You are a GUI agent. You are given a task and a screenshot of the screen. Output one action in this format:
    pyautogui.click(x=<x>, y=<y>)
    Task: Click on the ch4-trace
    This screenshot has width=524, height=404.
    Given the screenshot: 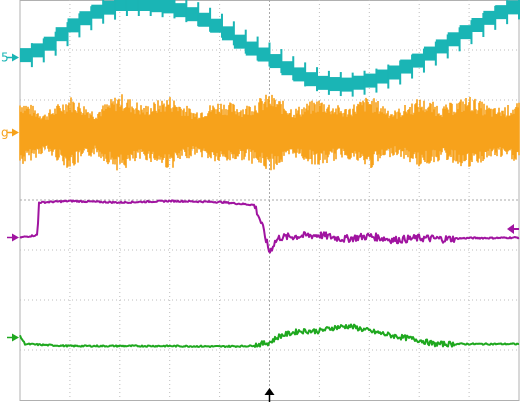 What is the action you would take?
    pyautogui.click(x=269, y=336)
    